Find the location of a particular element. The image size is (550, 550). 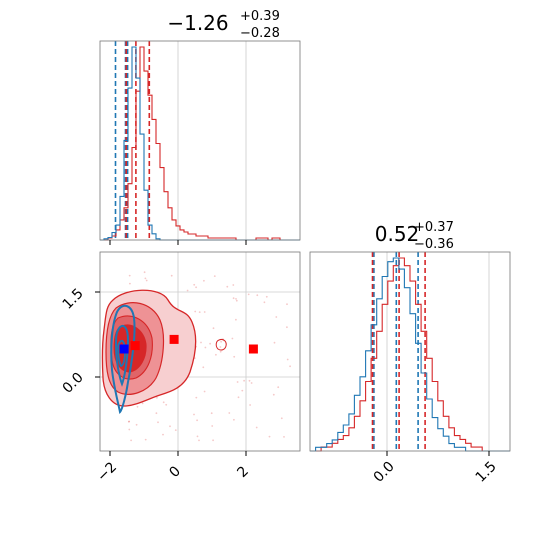

contour-b-mid is located at coordinates (122, 355).